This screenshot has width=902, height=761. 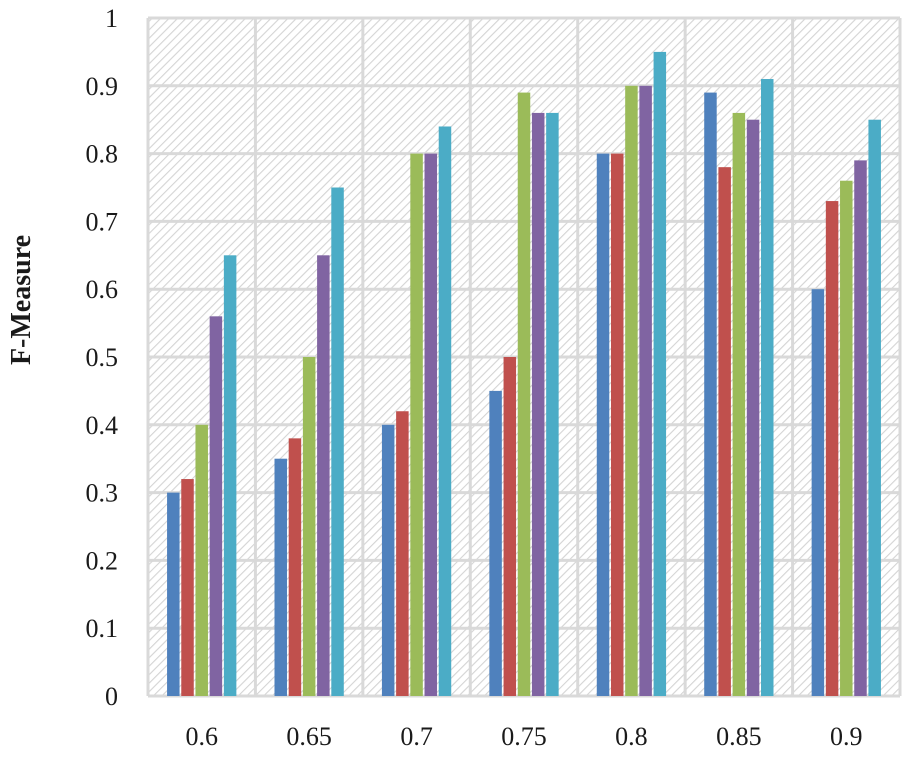 I want to click on x-tick-label: 0.6, so click(x=201, y=736).